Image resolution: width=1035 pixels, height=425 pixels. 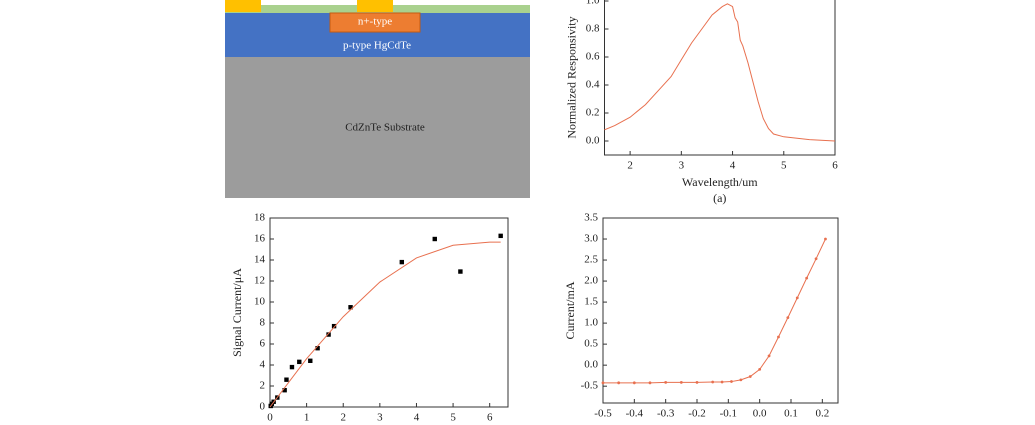 What do you see at coordinates (259, 281) in the screenshot?
I see `y-tick-label: 12` at bounding box center [259, 281].